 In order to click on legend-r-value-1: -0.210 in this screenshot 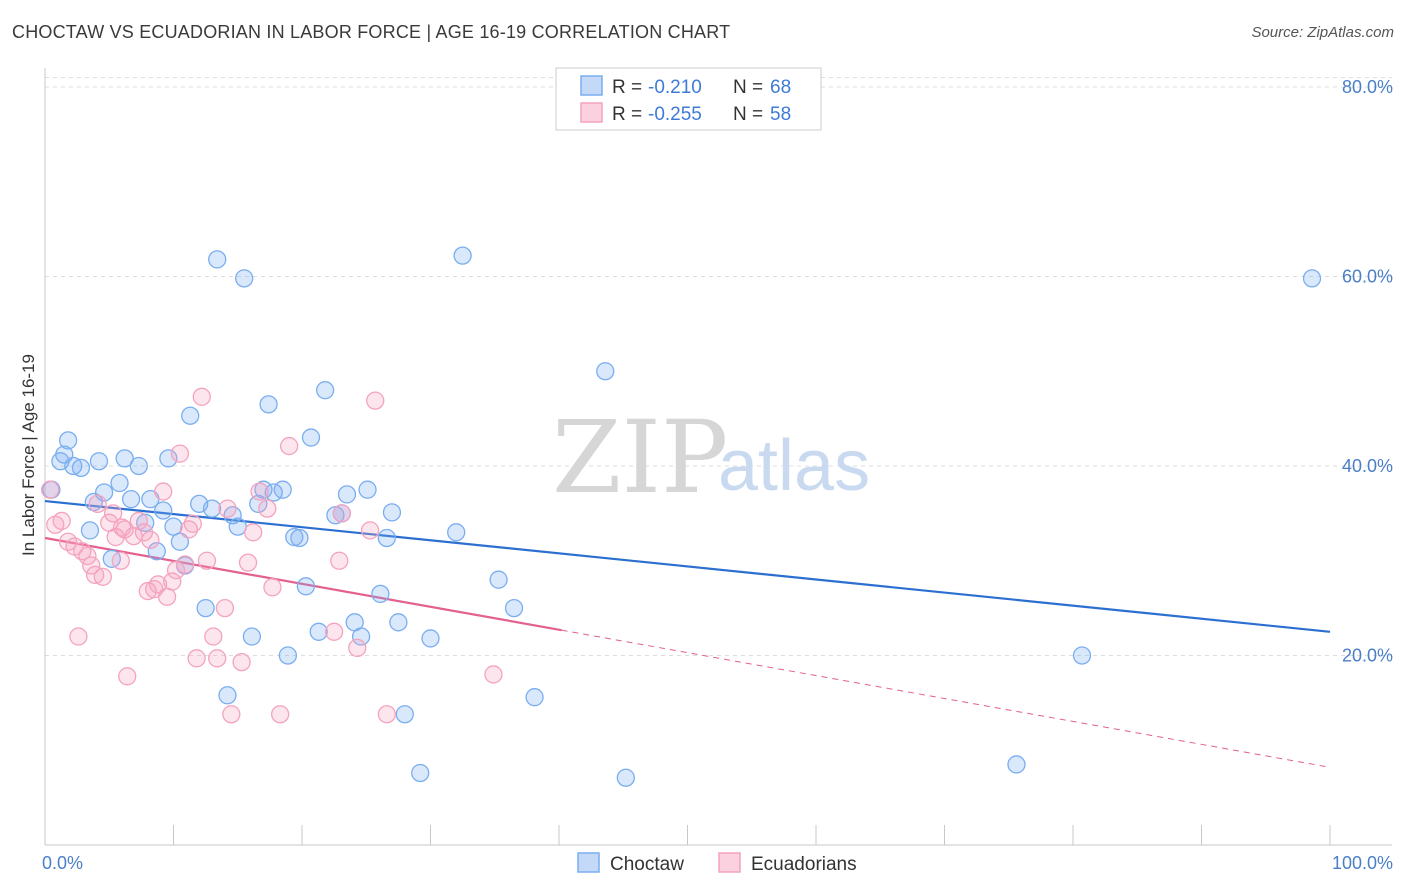, I will do `click(675, 87)`.